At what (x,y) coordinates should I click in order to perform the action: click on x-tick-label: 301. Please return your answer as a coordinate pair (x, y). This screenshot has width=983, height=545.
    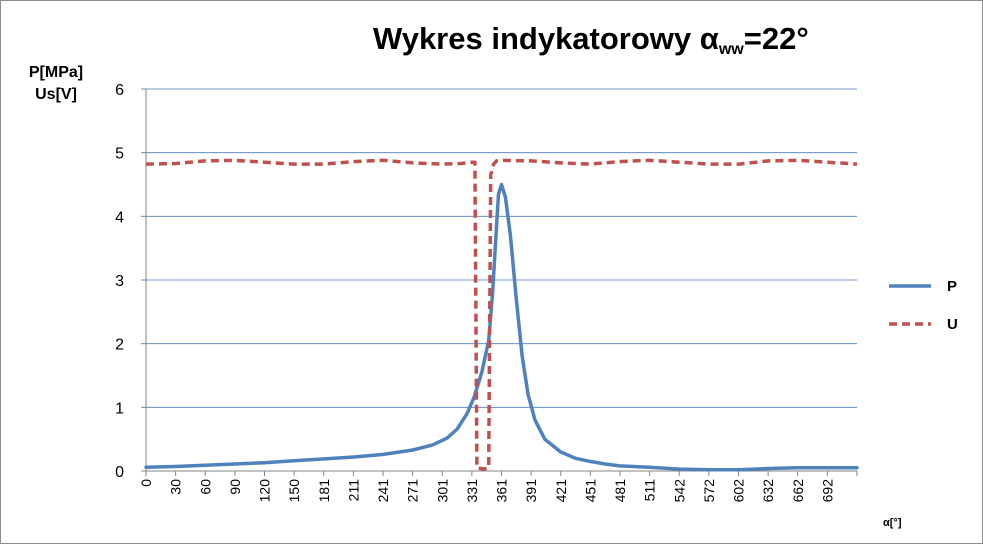
    Looking at the image, I should click on (442, 491).